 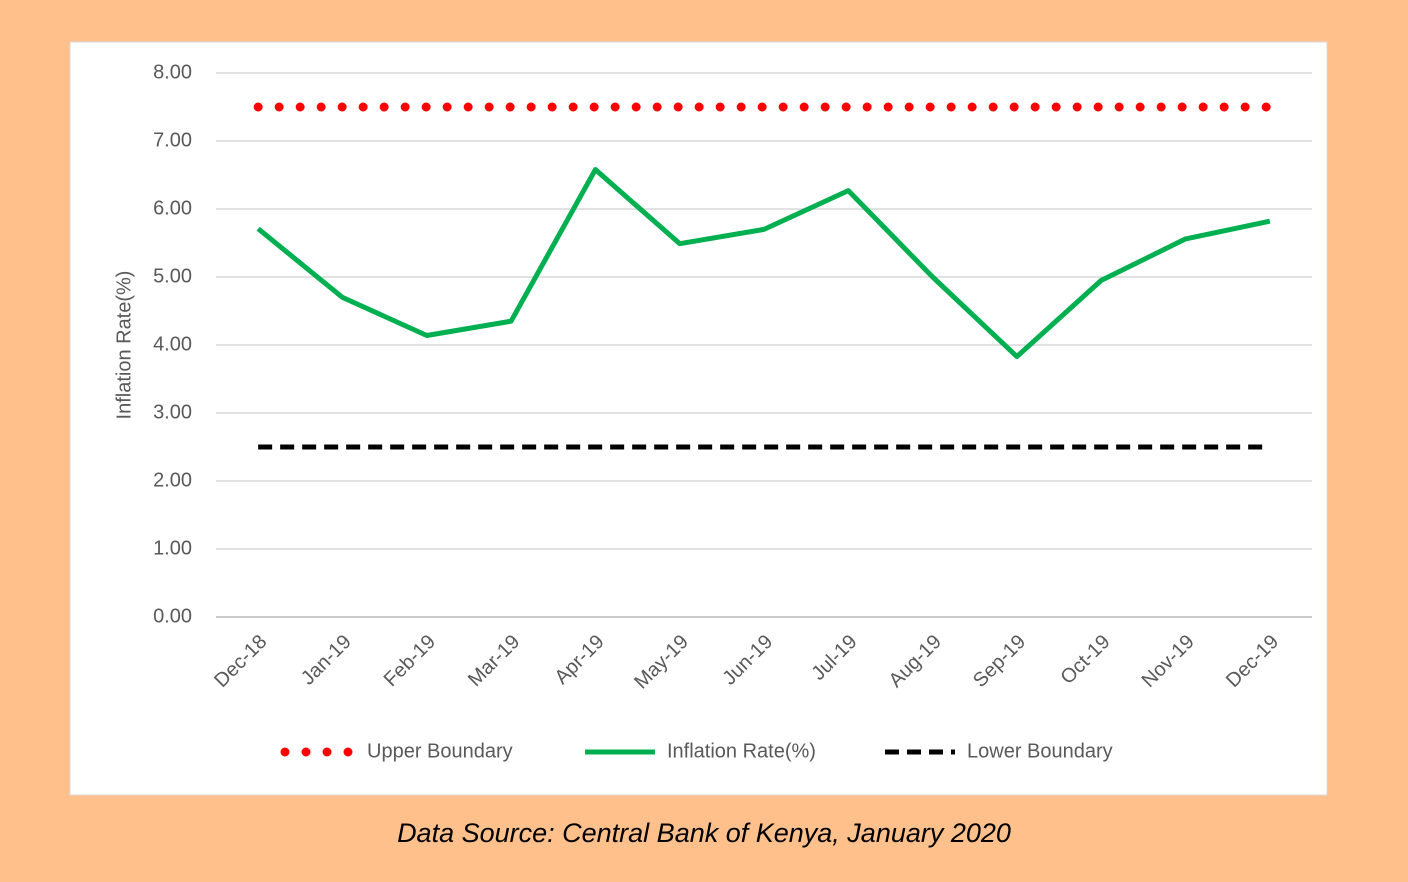 What do you see at coordinates (741, 751) in the screenshot?
I see `legend-label: Inflation Rate(%)` at bounding box center [741, 751].